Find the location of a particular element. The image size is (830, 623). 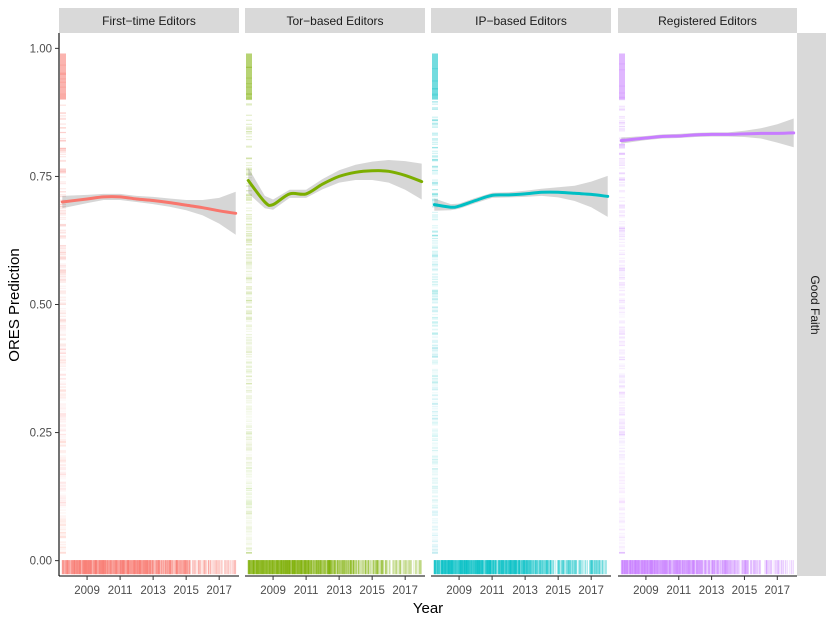

y-ticks: 0.00 0.25 0.50 0.75 1.00 is located at coordinates (44, 305).